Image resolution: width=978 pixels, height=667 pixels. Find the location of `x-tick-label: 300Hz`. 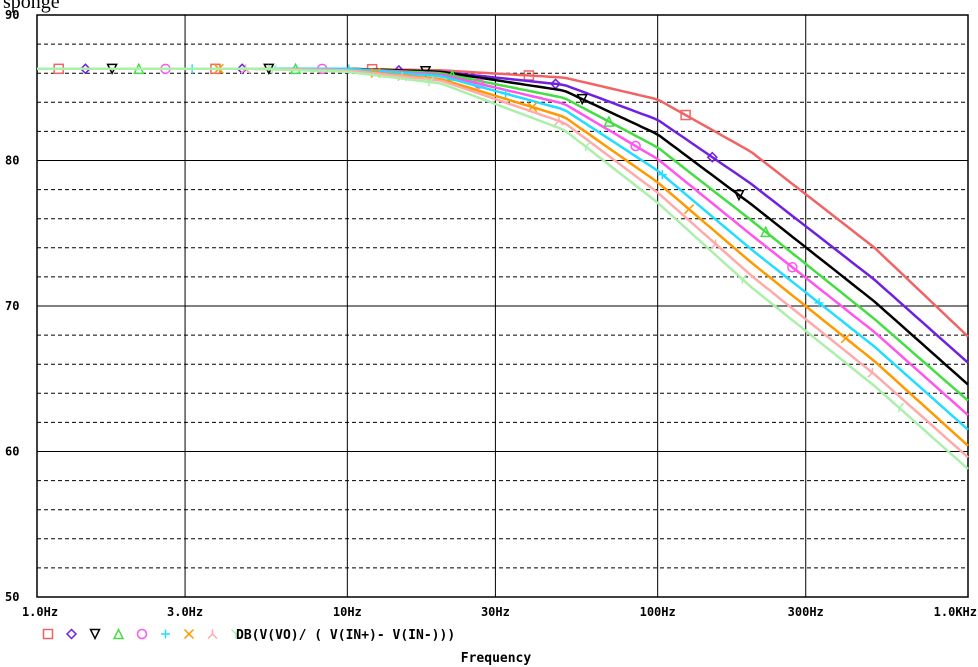

x-tick-label: 300Hz is located at coordinates (806, 612).